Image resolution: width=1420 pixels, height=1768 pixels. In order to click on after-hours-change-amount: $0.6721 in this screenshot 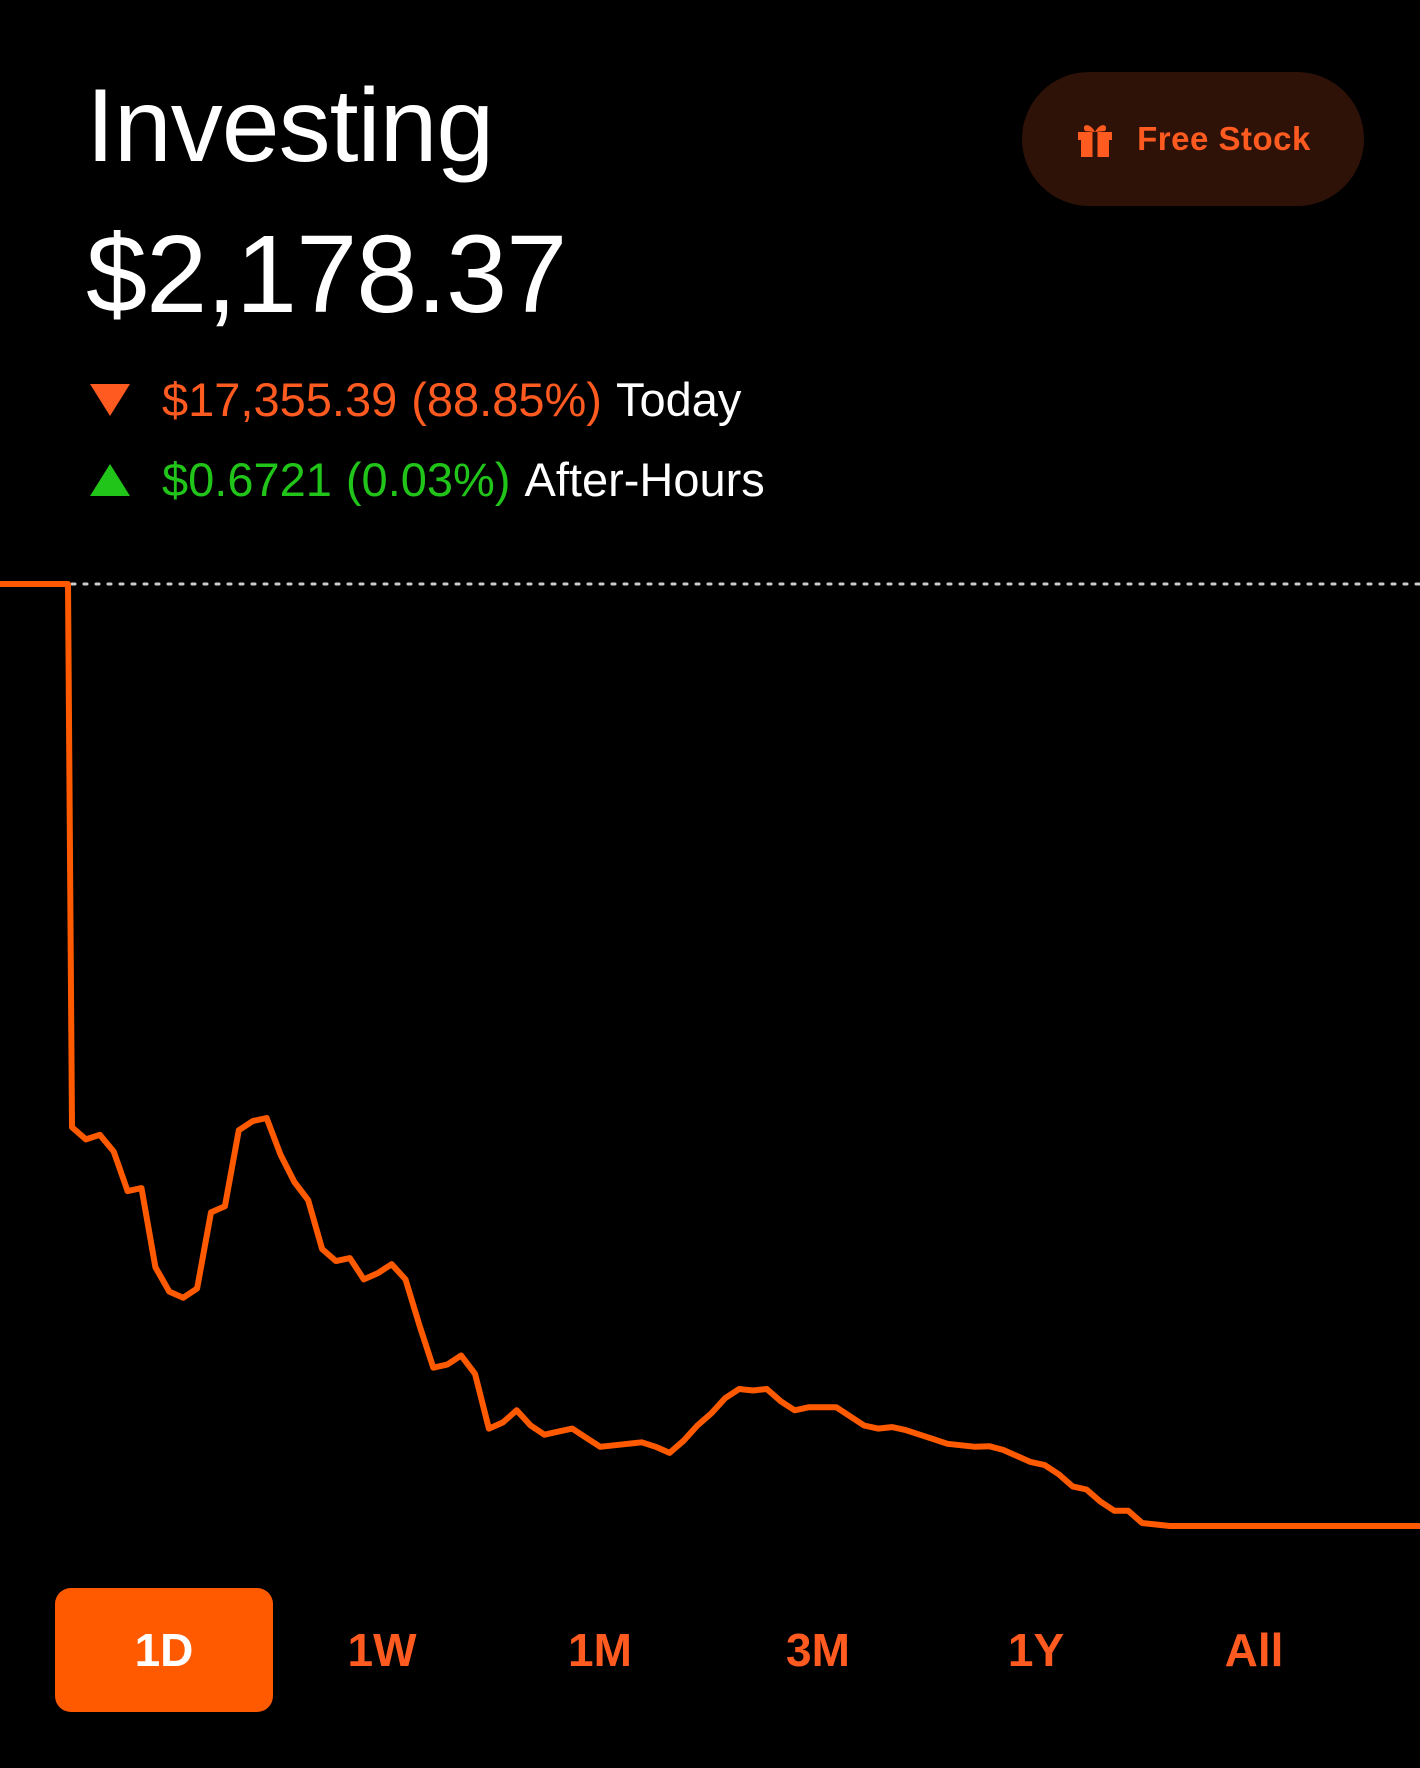, I will do `click(247, 479)`.